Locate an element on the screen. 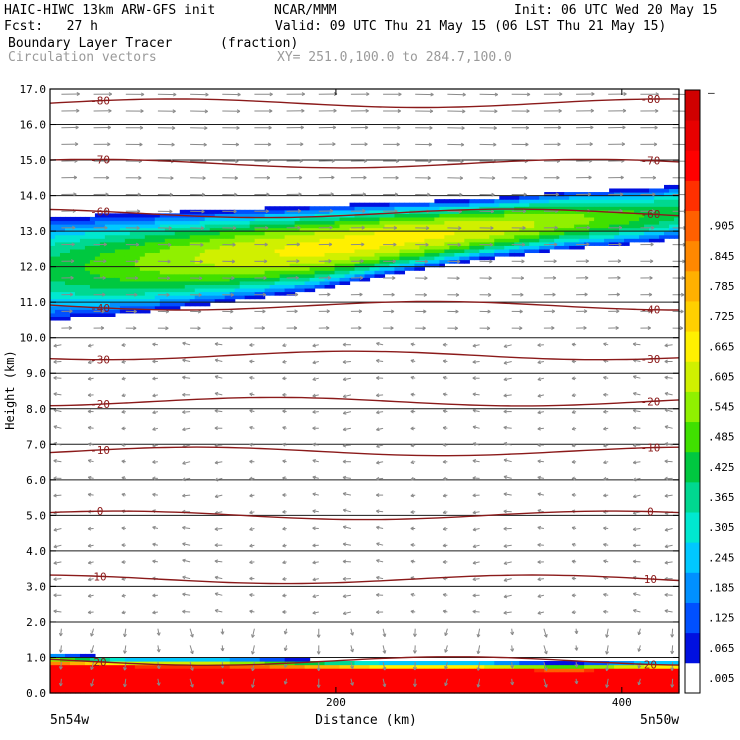  contour-label-20: 20 is located at coordinates (99, 662).